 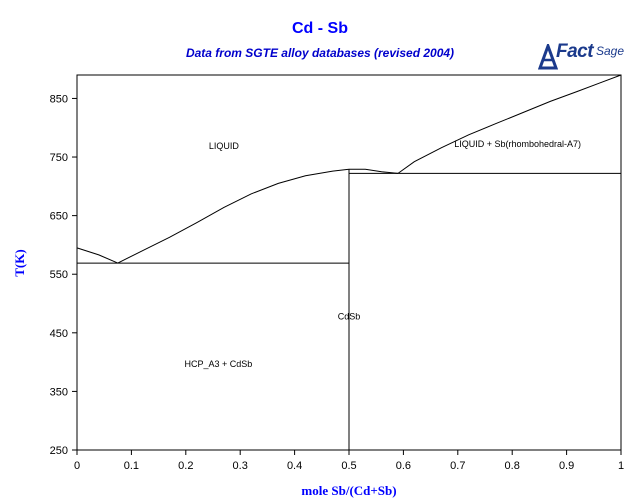 I want to click on region-label: CdSb, so click(x=349, y=316).